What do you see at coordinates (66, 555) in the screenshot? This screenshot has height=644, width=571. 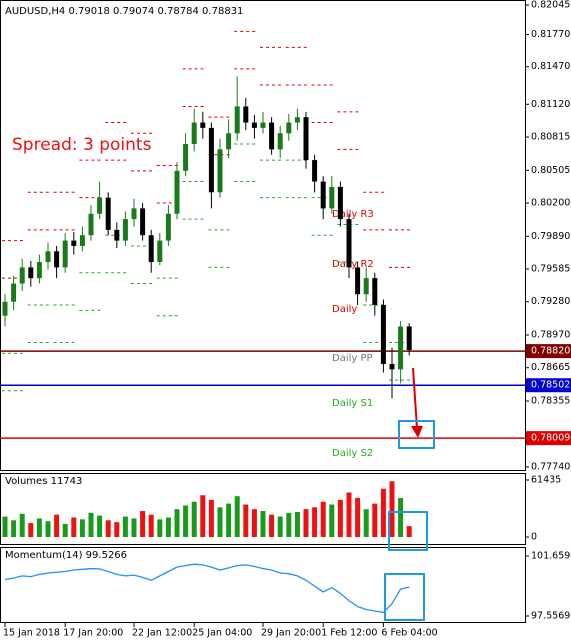 I see `momentum-title: Momentum(14) 99.5266` at bounding box center [66, 555].